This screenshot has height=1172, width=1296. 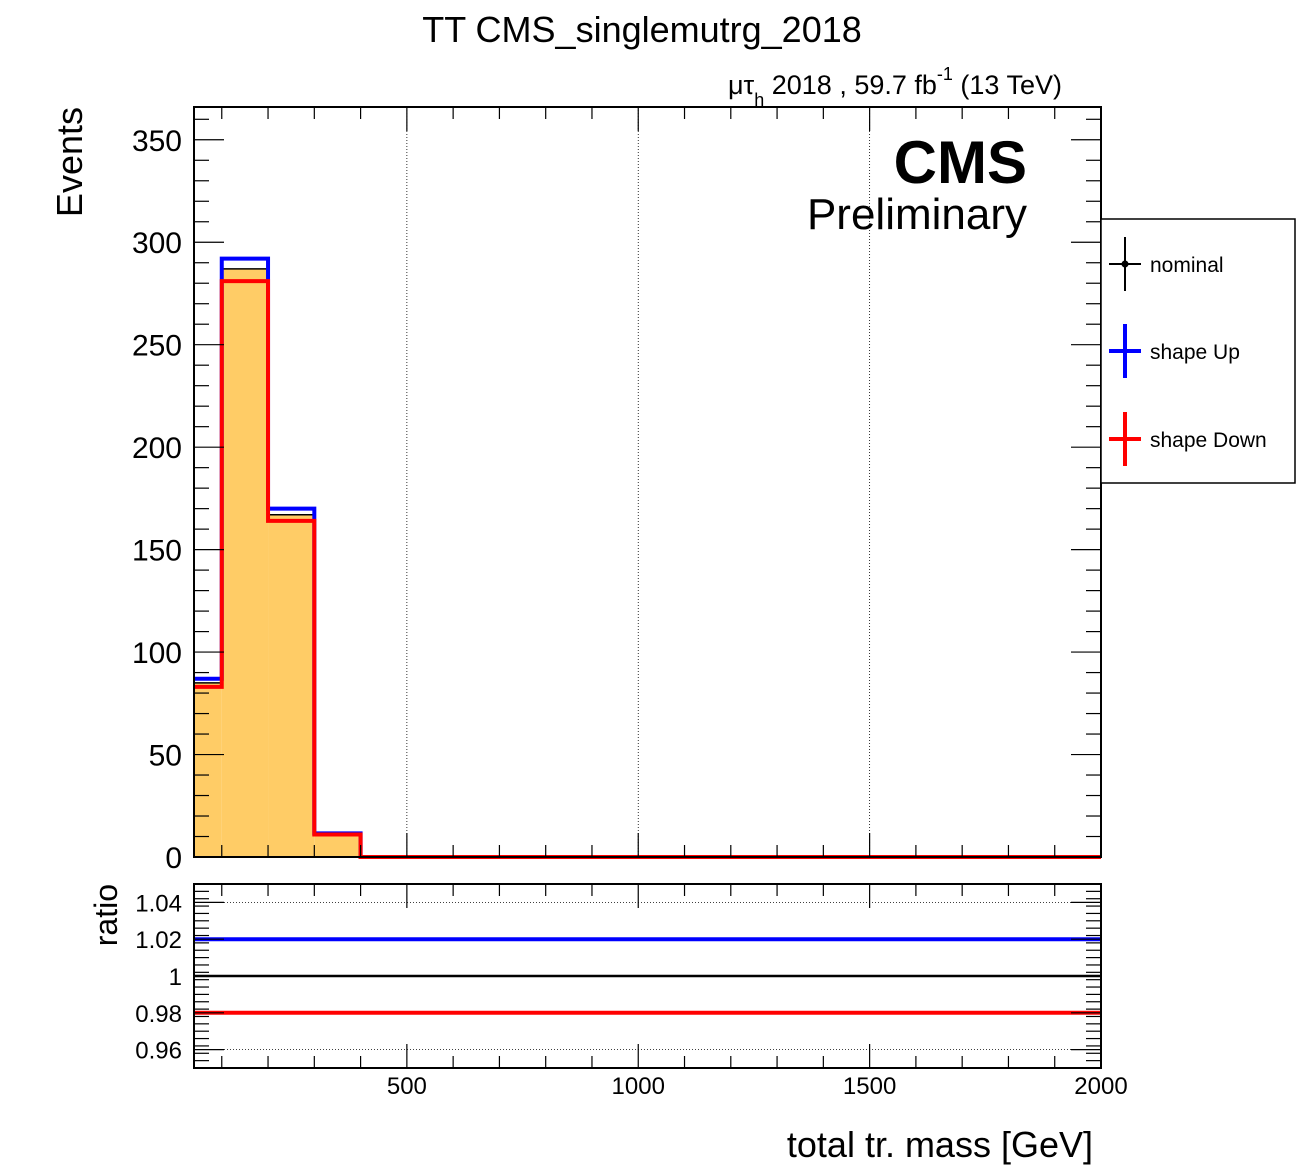 I want to click on lumi-label: μτh 2018 , 59.7 fb-1 (13 TeV), so click(x=895, y=87).